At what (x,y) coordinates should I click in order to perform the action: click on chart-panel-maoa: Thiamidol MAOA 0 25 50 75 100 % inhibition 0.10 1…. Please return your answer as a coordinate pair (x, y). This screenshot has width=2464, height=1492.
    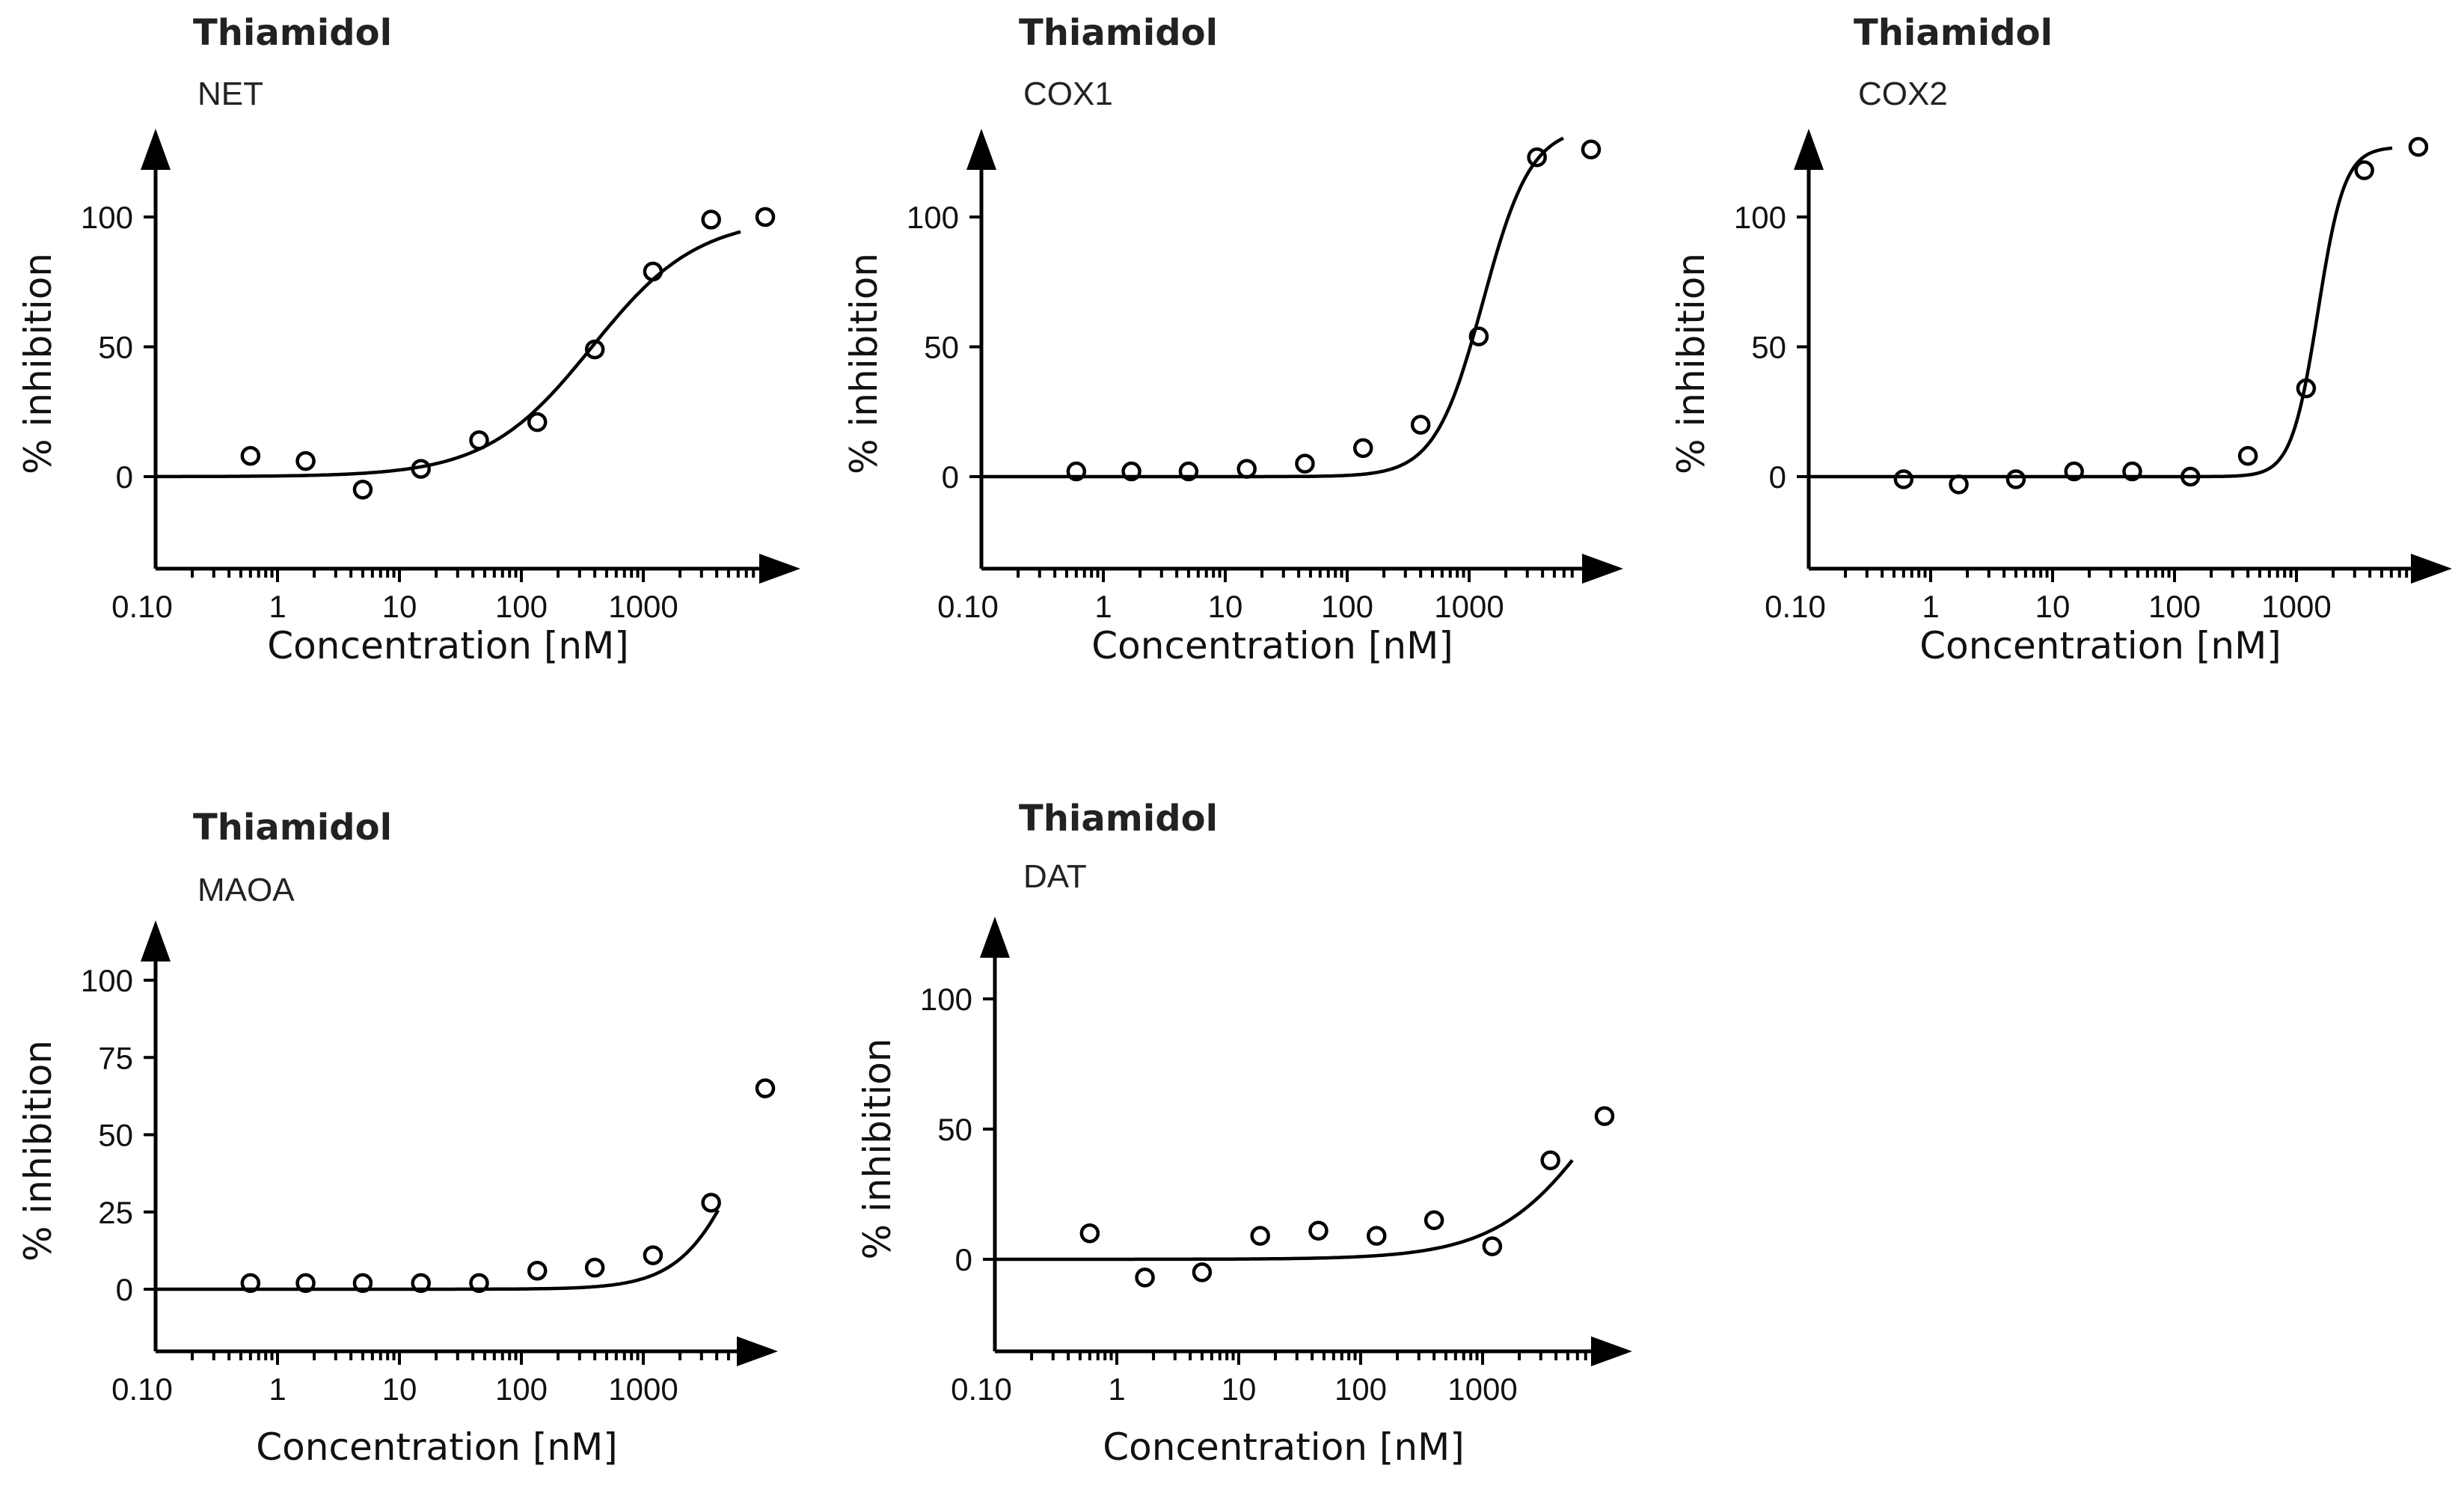
    Looking at the image, I should click on (397, 1138).